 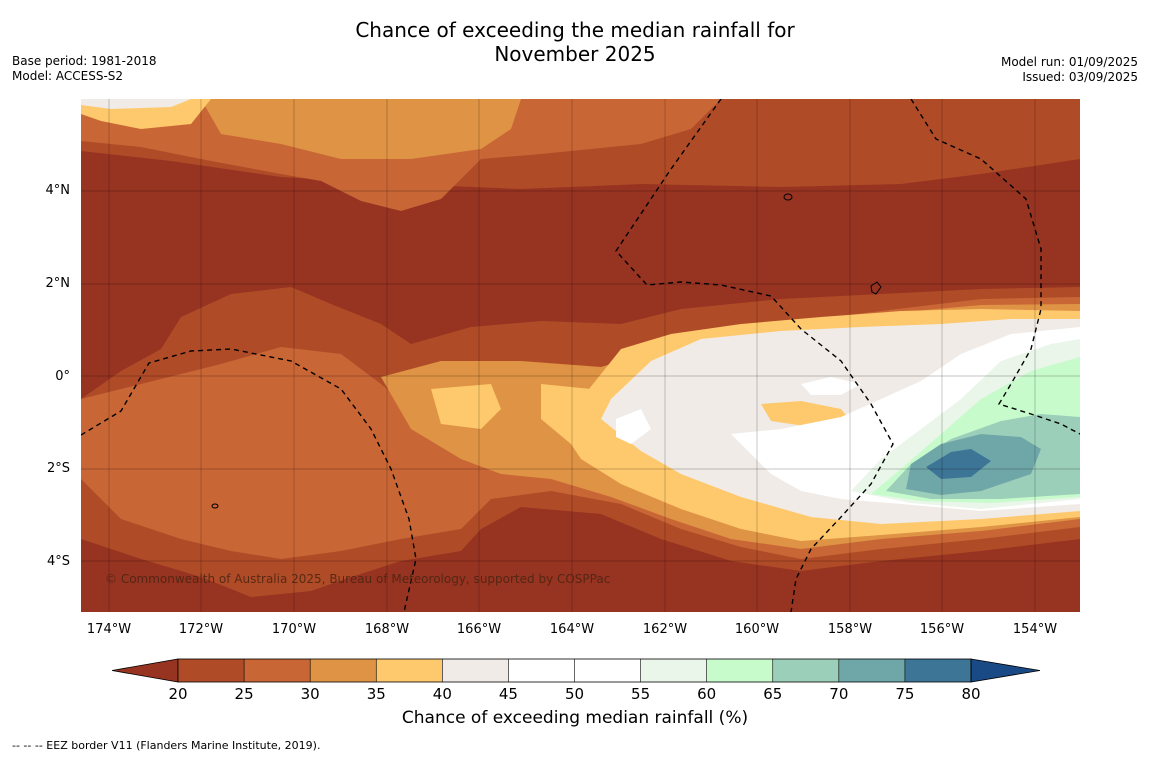 I want to click on colorbar-tick-label: 60, so click(x=707, y=694).